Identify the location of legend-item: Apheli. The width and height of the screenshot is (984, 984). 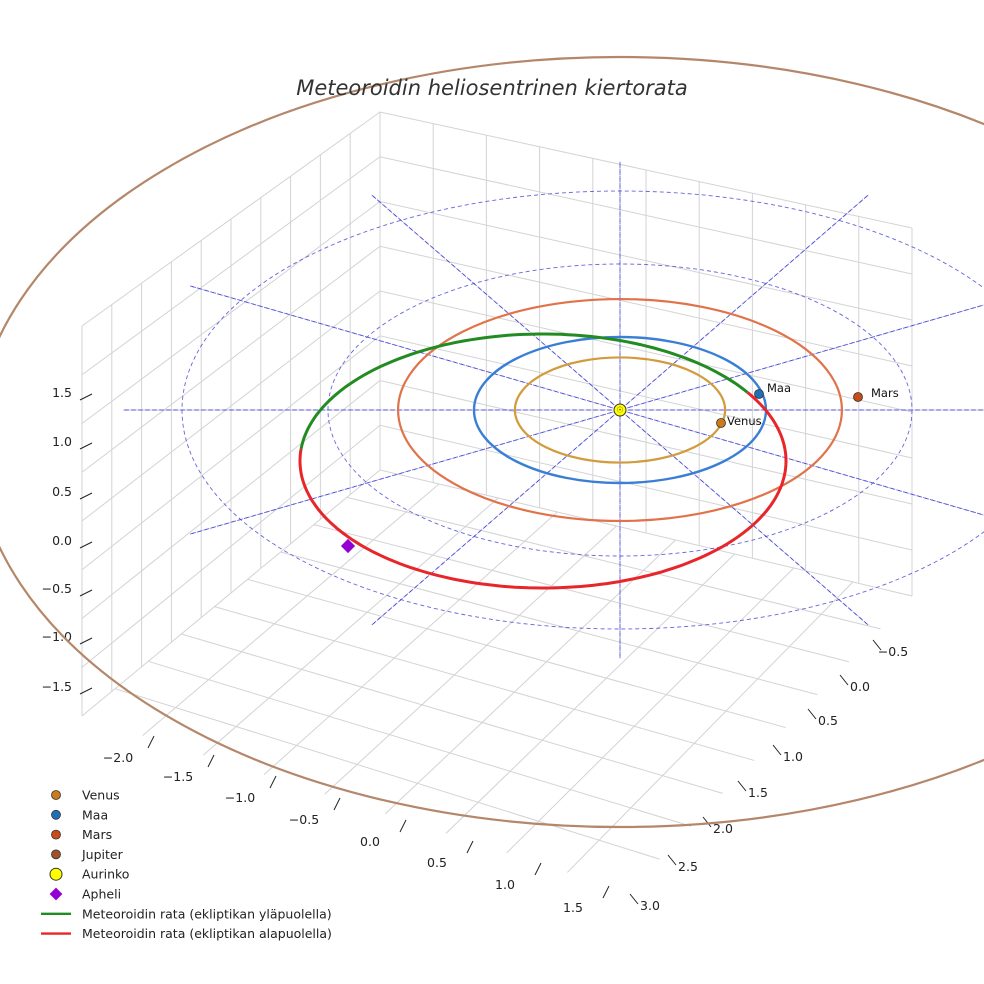
(85, 894).